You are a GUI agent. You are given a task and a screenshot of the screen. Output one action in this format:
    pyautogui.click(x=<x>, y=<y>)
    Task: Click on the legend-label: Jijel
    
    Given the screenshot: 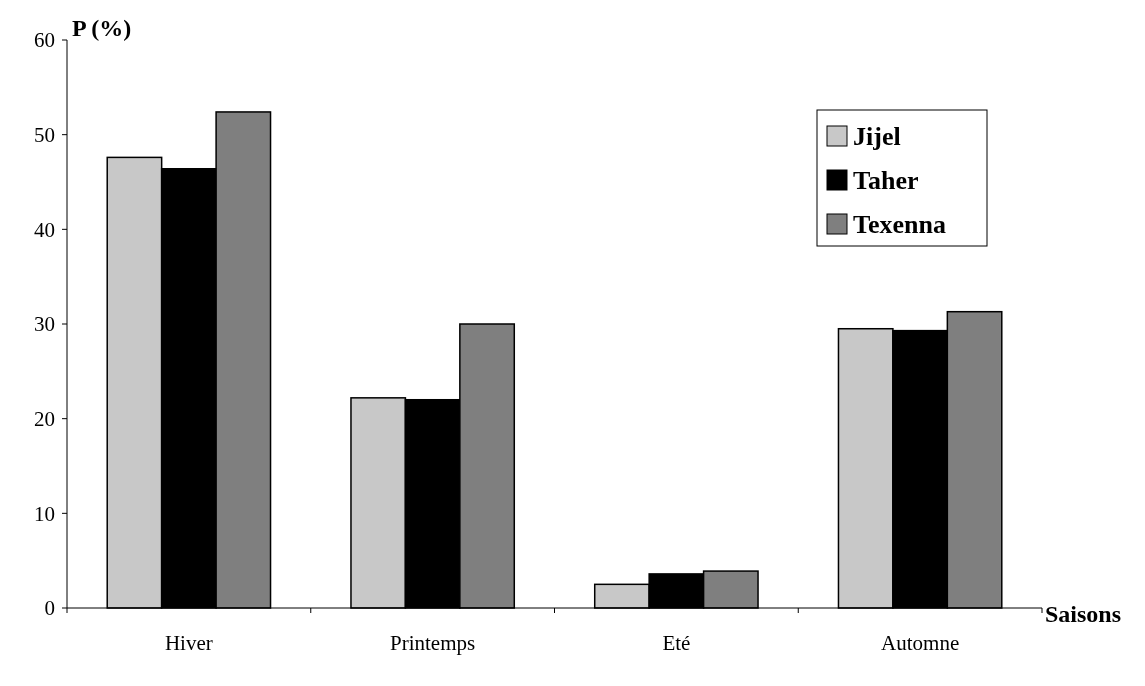 What is the action you would take?
    pyautogui.click(x=877, y=137)
    